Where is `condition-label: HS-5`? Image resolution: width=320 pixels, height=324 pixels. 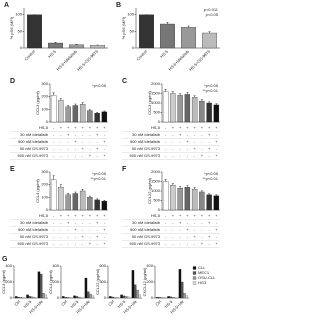 condition-label: HS-5 is located at coordinates (44, 215).